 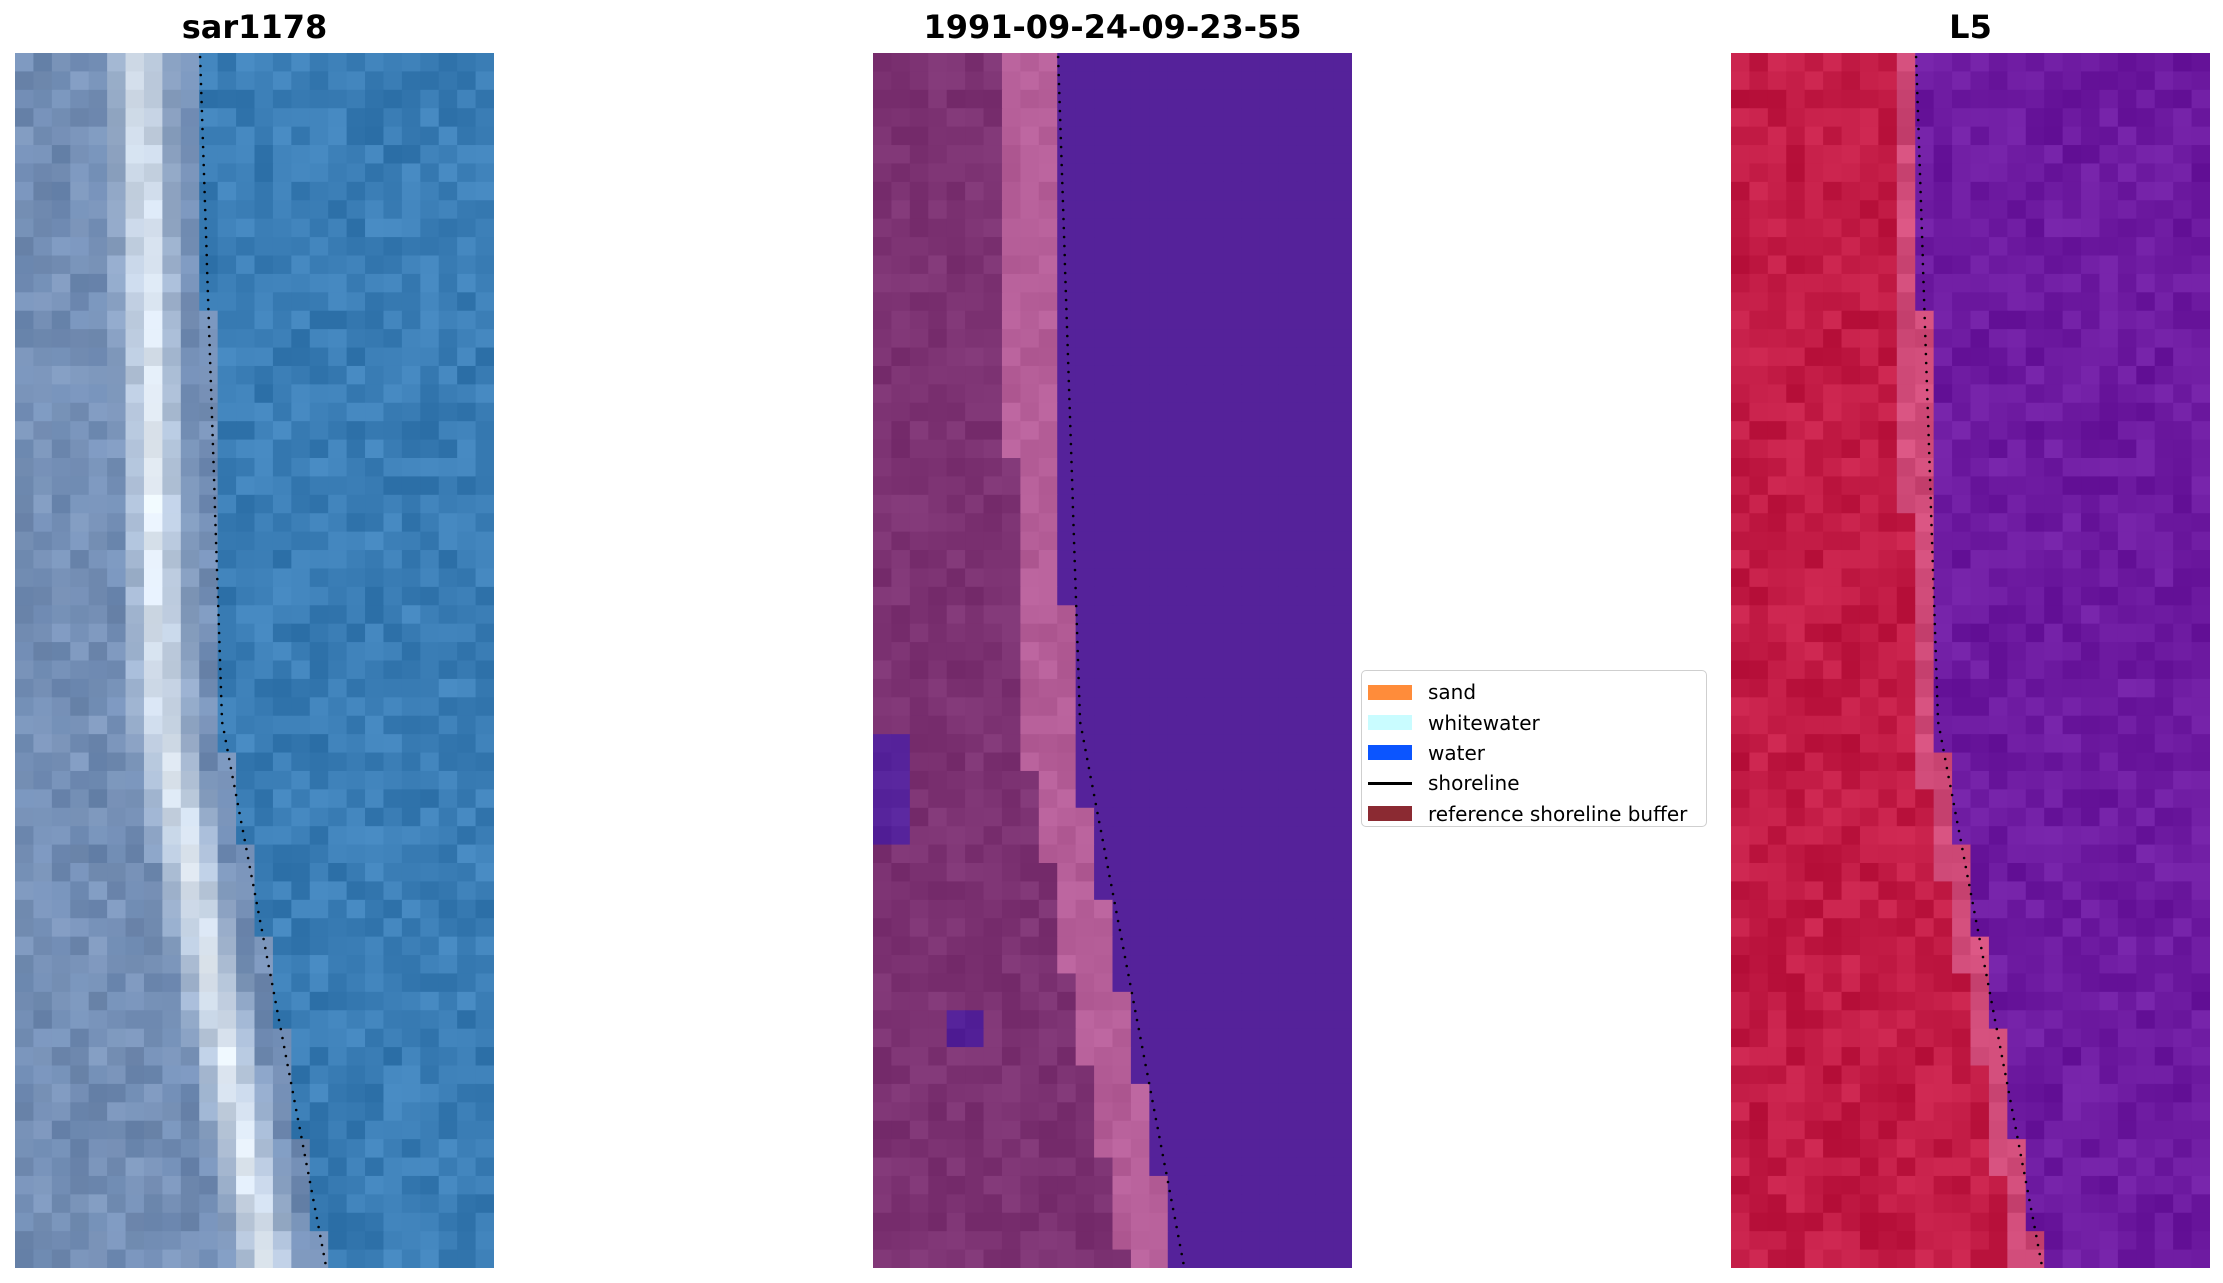 What do you see at coordinates (1484, 723) in the screenshot?
I see `legend-label-whitewater: whitewater` at bounding box center [1484, 723].